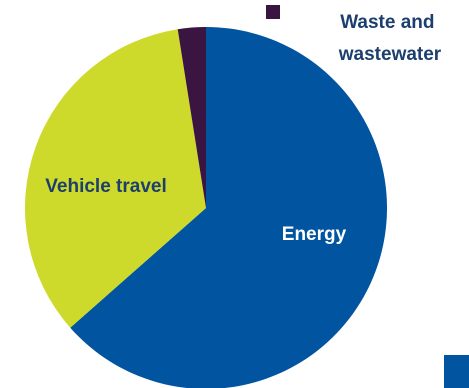 This screenshot has width=469, height=388. Describe the element at coordinates (191, 117) in the screenshot. I see `pie-slice-waste-and-wastewater` at that location.